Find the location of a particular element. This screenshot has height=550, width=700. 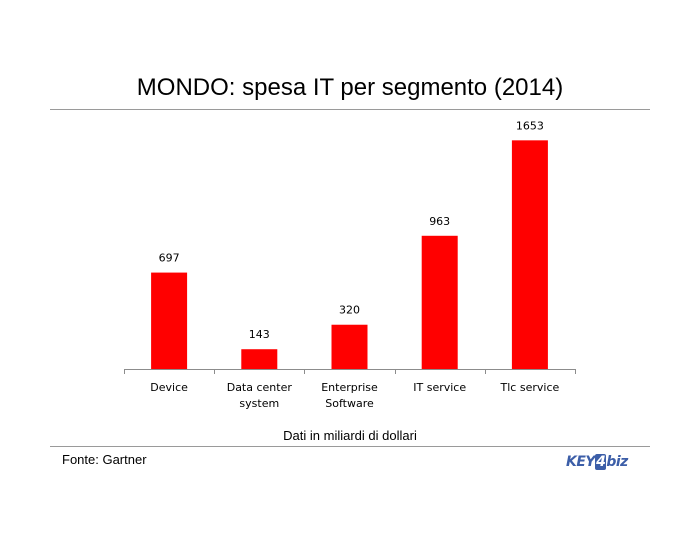

category-label: Tlc service is located at coordinates (530, 387).